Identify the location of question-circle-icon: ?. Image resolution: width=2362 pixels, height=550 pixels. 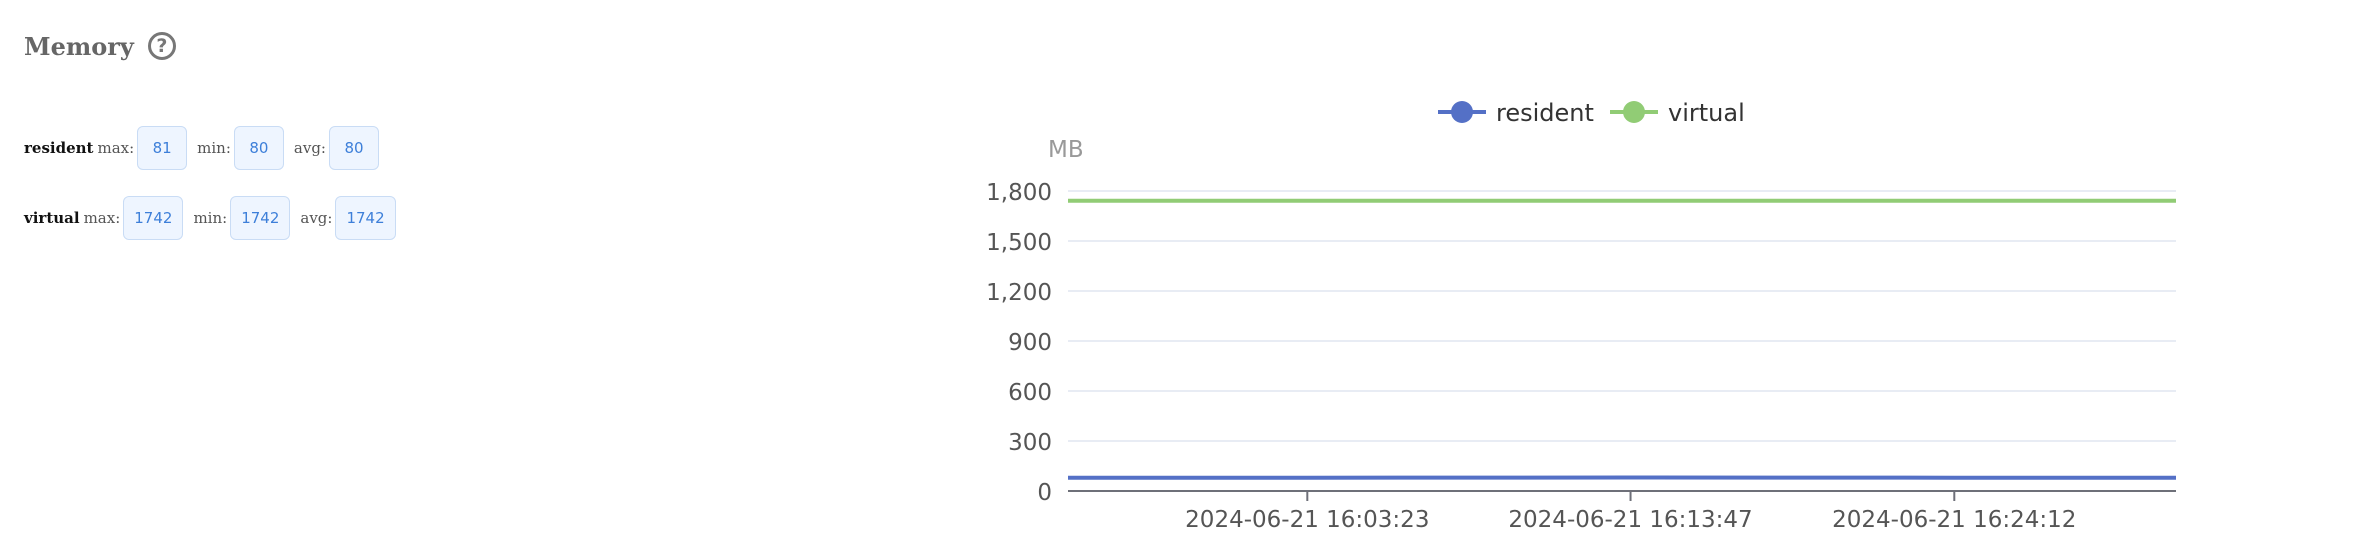
(161, 46).